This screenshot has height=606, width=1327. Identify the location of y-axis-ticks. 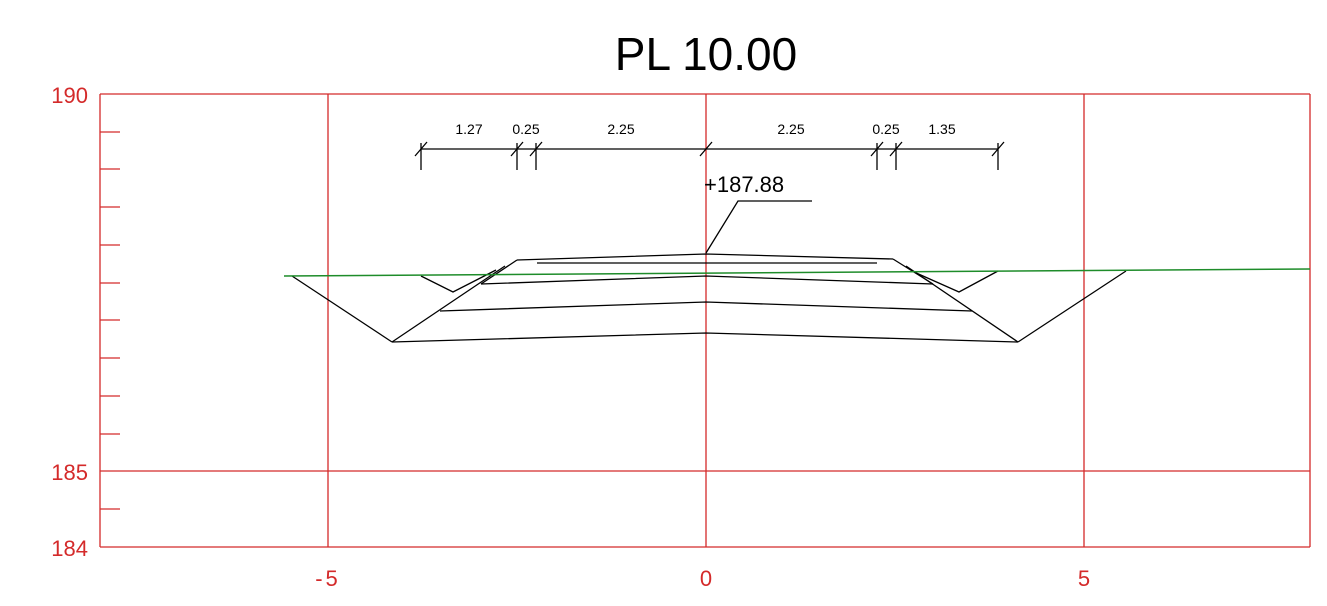
(110, 320).